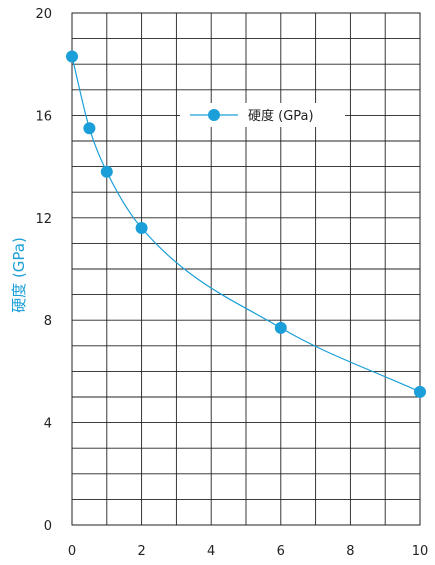  I want to click on legend: 硬度 (GPa), so click(262, 115).